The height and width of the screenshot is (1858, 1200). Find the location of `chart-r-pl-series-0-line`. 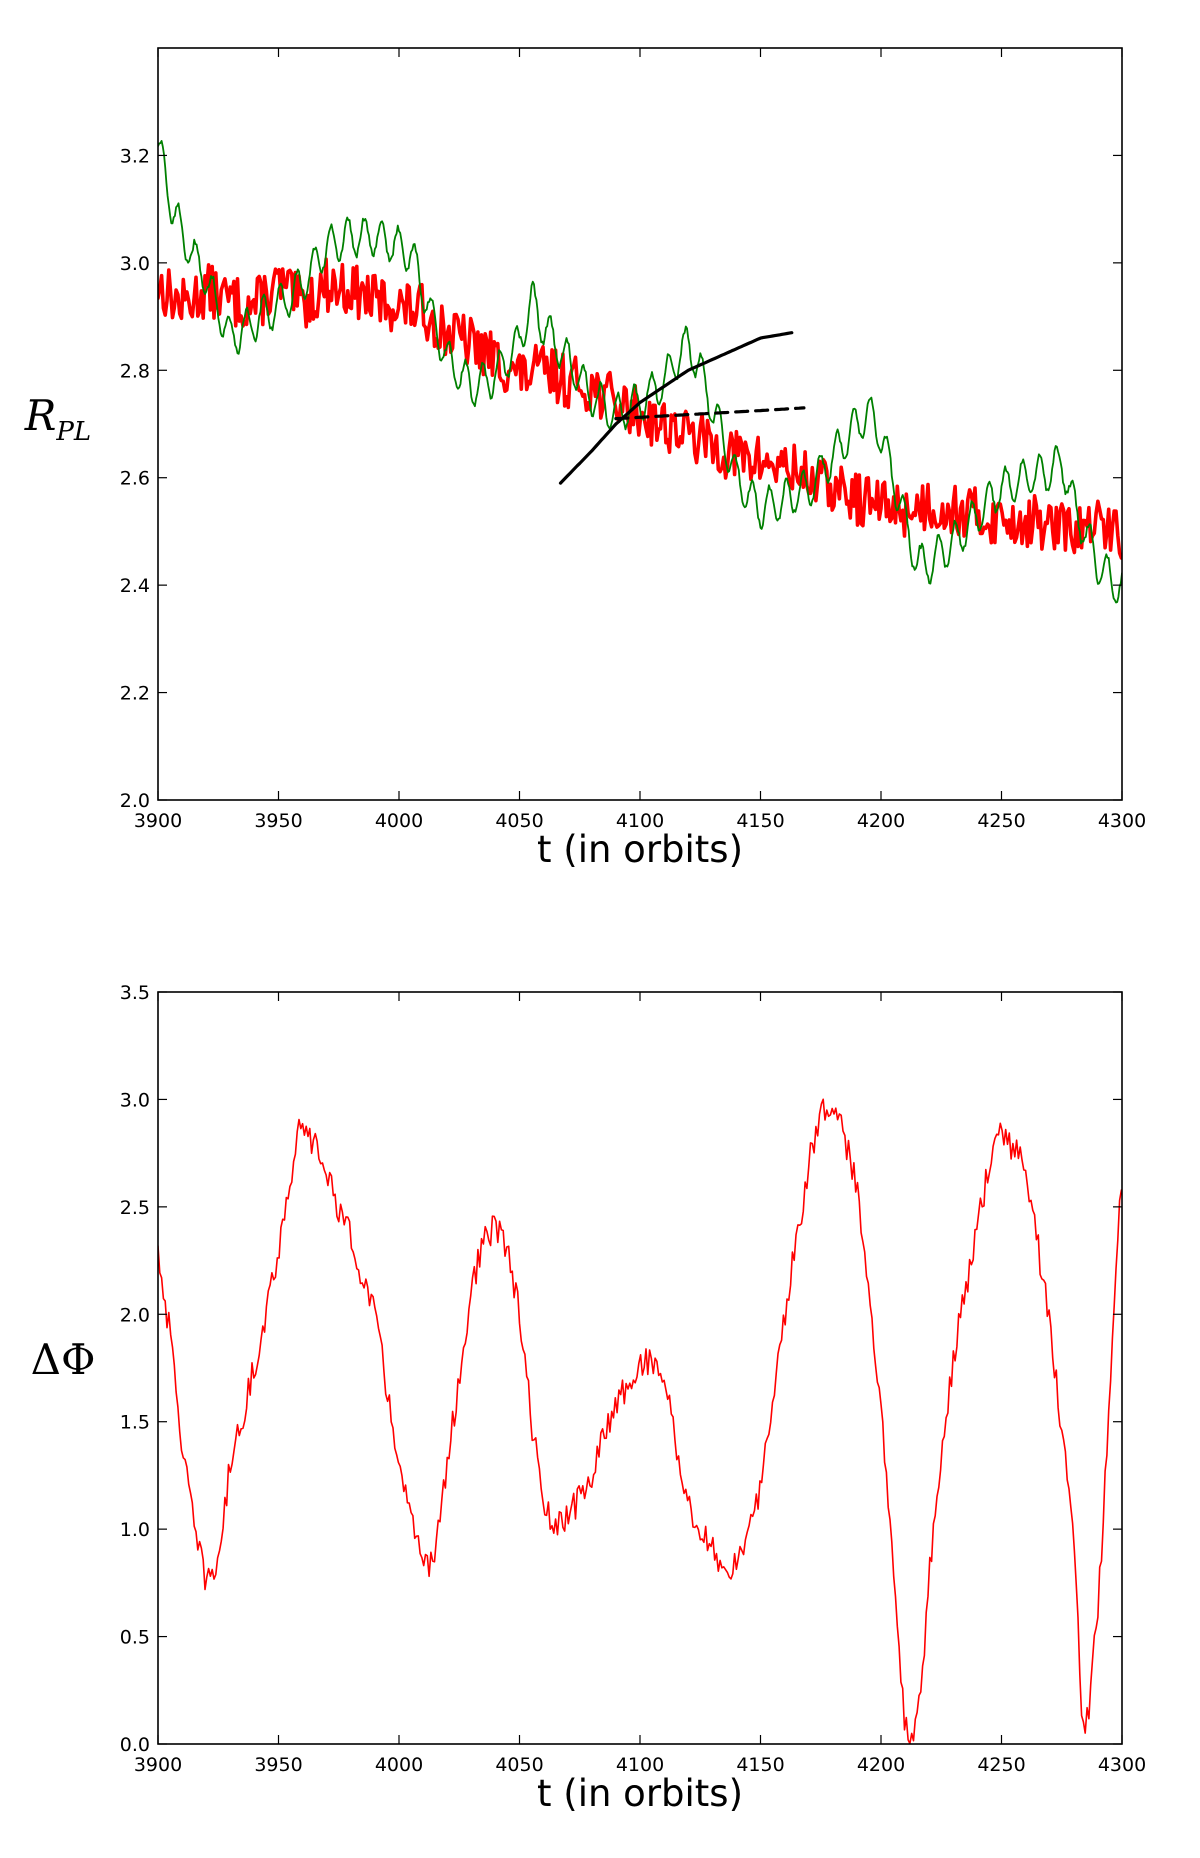

chart-r-pl-series-0-line is located at coordinates (640, 408).